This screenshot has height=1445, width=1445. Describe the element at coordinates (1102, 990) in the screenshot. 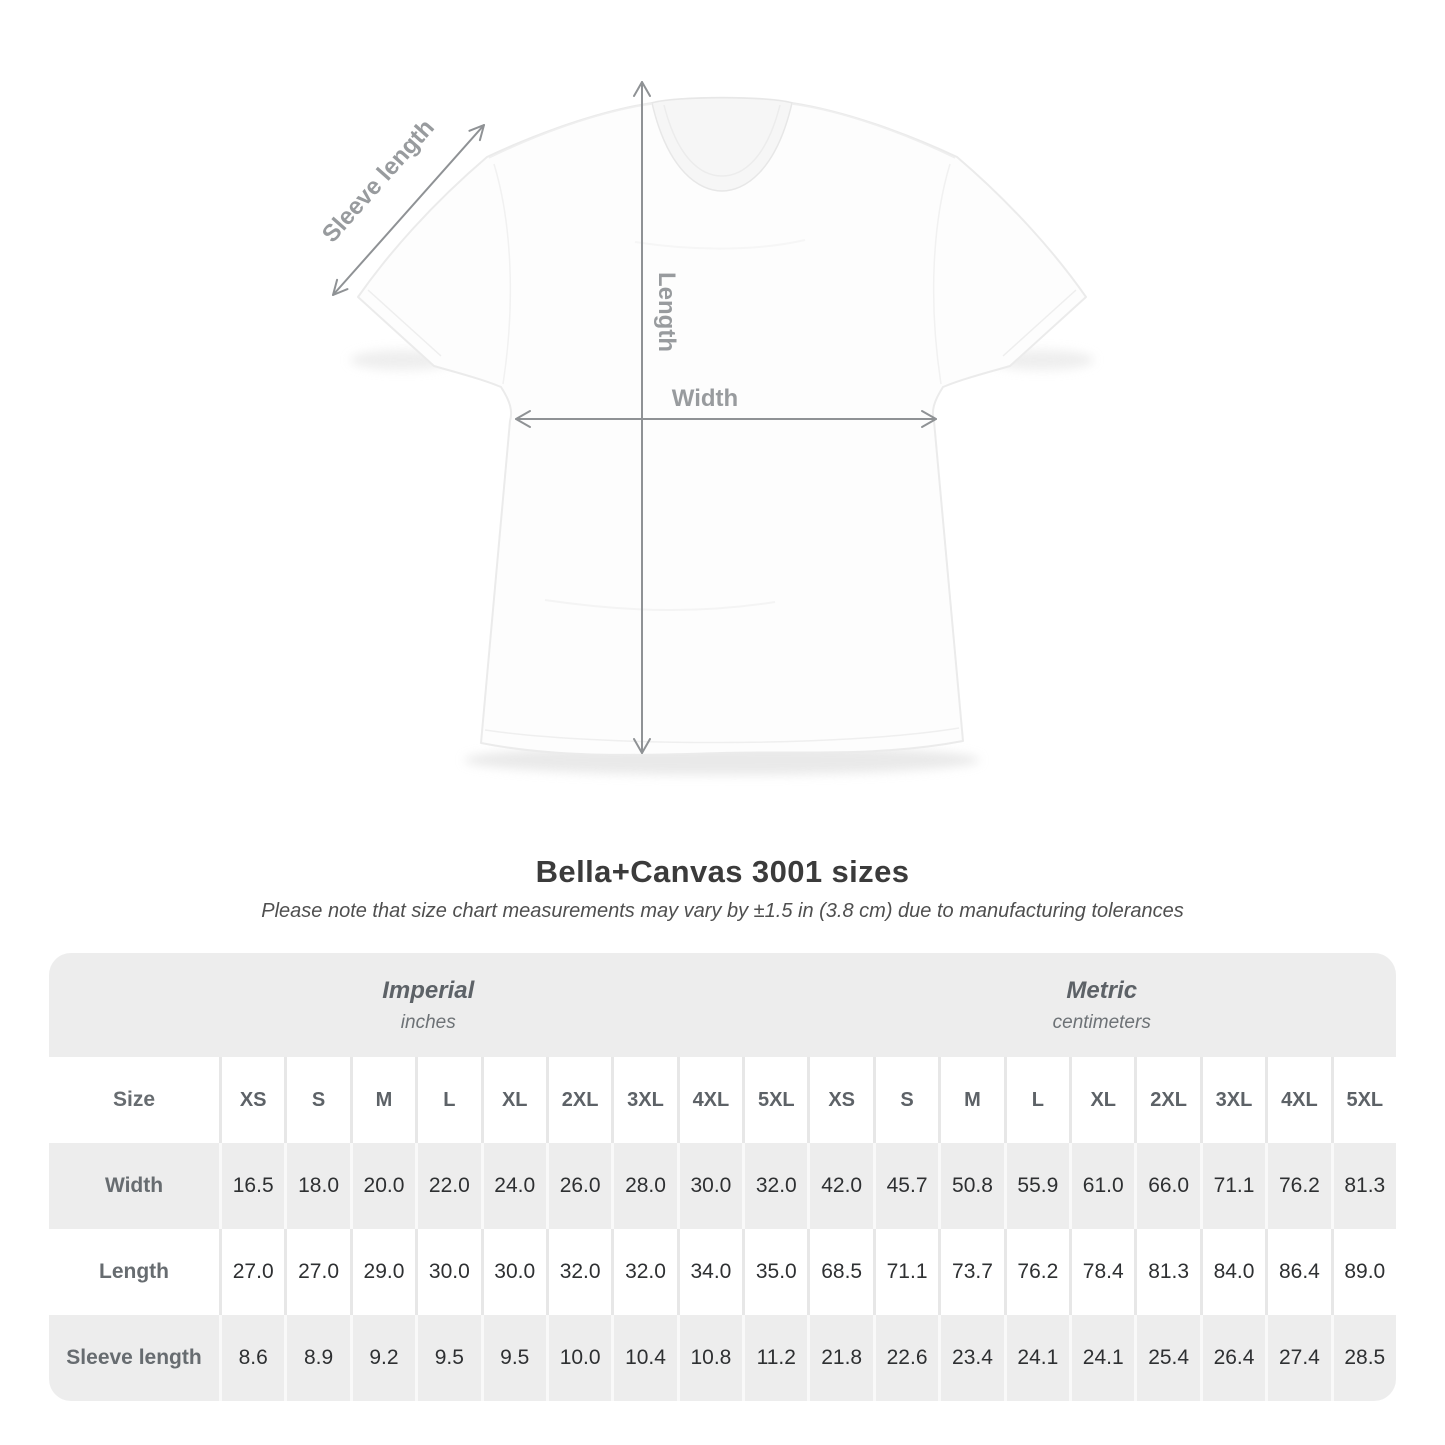

I see `metric-label: Metric` at that location.